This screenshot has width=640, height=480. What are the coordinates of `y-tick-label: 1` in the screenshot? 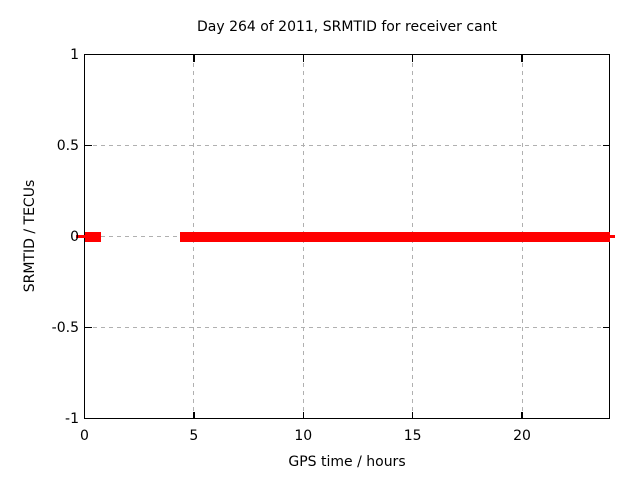 It's located at (74, 54).